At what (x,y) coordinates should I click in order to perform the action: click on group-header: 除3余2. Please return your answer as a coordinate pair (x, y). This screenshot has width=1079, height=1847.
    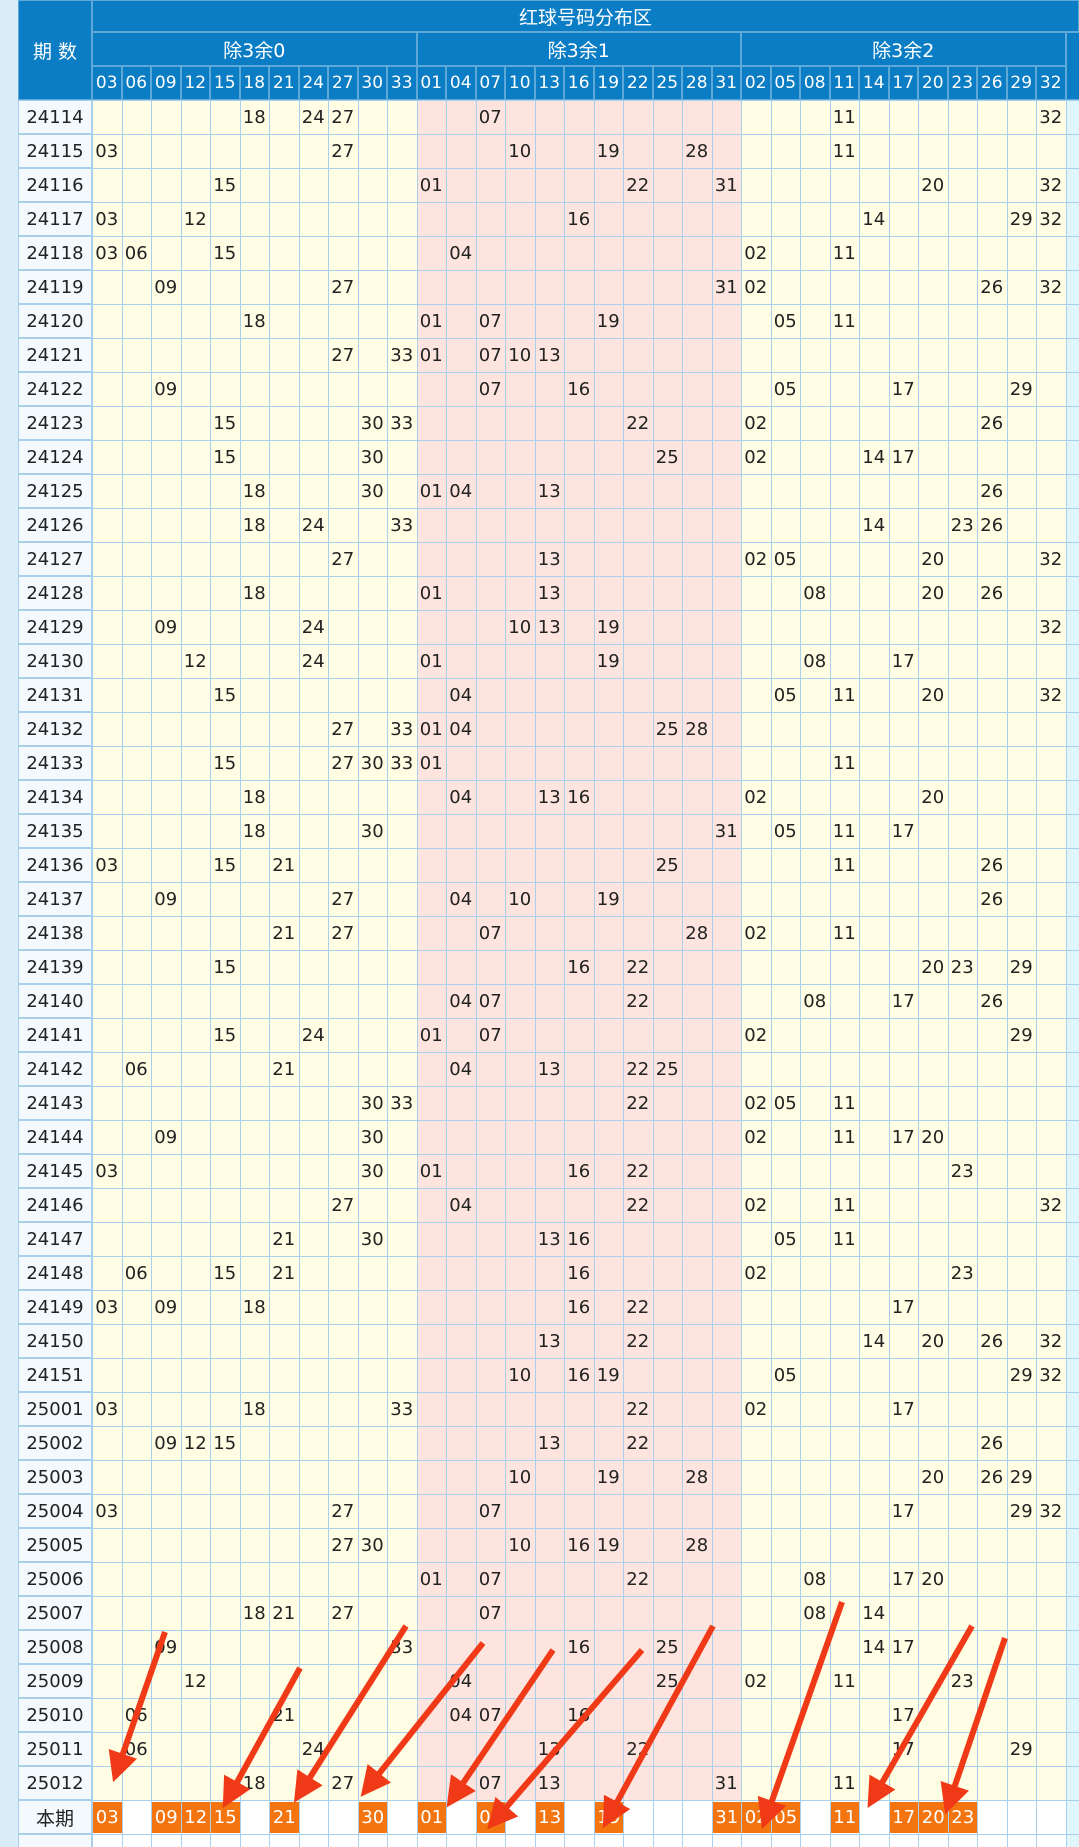
    Looking at the image, I should click on (903, 49).